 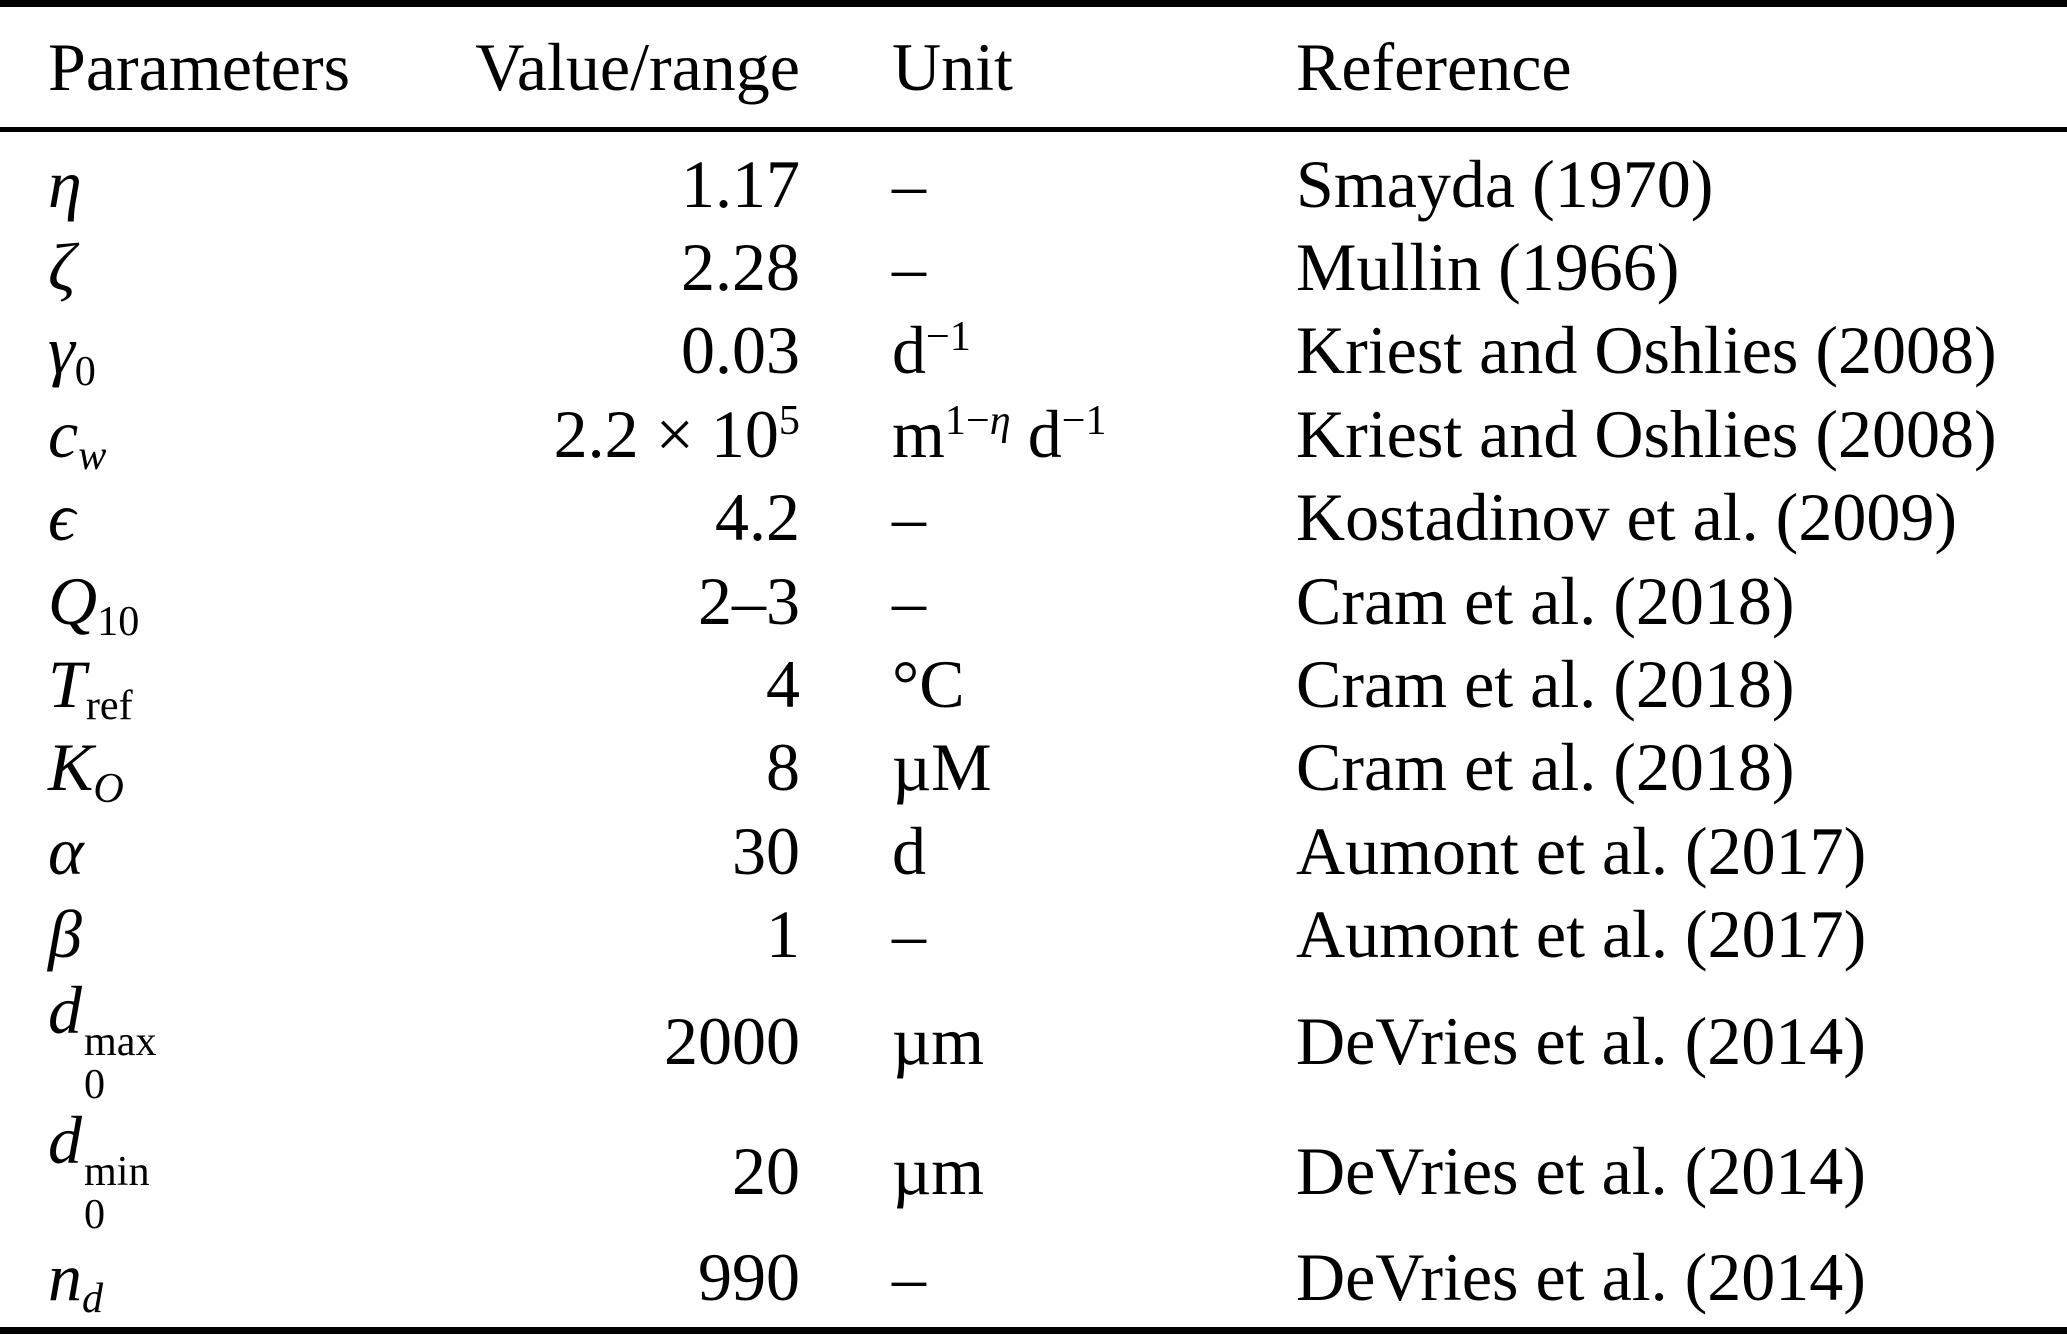 I want to click on reference-cell: Mullin (1966), so click(x=1488, y=267).